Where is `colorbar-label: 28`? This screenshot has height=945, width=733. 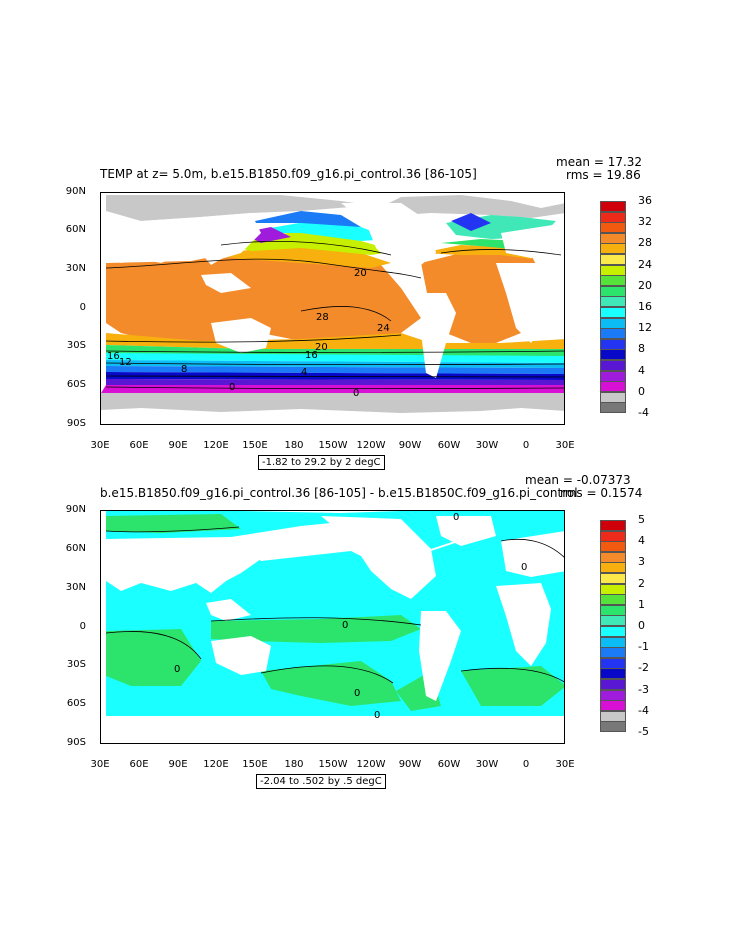
colorbar-label: 28 is located at coordinates (645, 243).